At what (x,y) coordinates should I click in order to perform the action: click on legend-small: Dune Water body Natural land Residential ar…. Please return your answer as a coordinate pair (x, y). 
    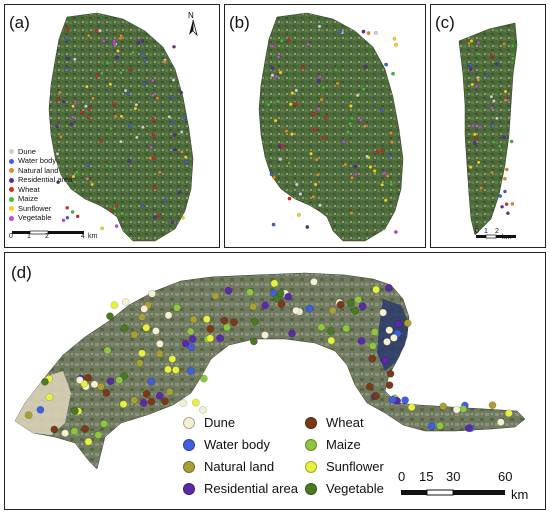
    Looking at the image, I should click on (40, 185).